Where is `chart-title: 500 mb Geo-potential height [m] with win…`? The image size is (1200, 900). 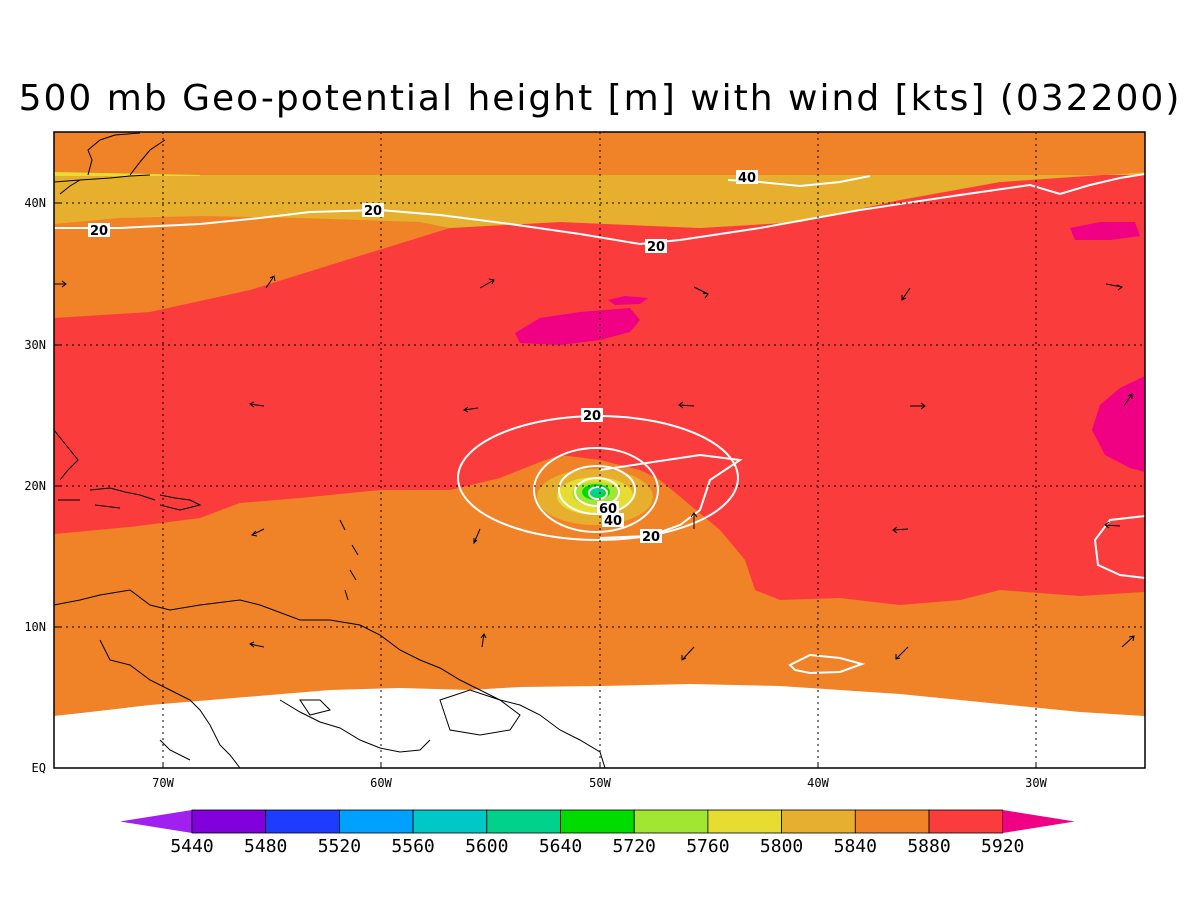 chart-title: 500 mb Geo-potential height [m] with win… is located at coordinates (600, 98).